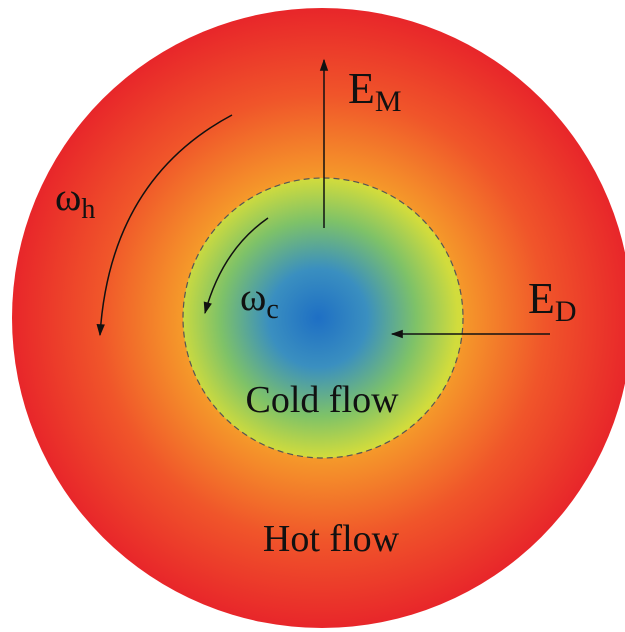 The width and height of the screenshot is (625, 632). I want to click on omega-h-label: ωh, so click(75, 199).